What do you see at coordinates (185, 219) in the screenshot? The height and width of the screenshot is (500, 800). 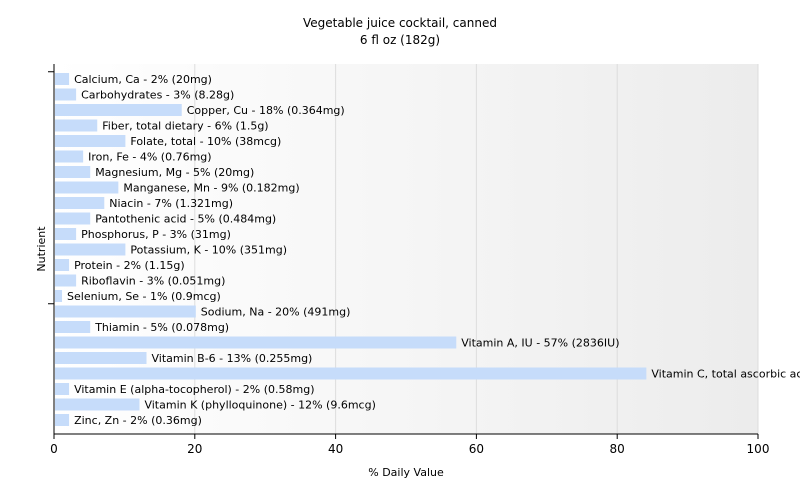 I see `bar-label: Pantothenic acid - 5% (0.484mg)` at bounding box center [185, 219].